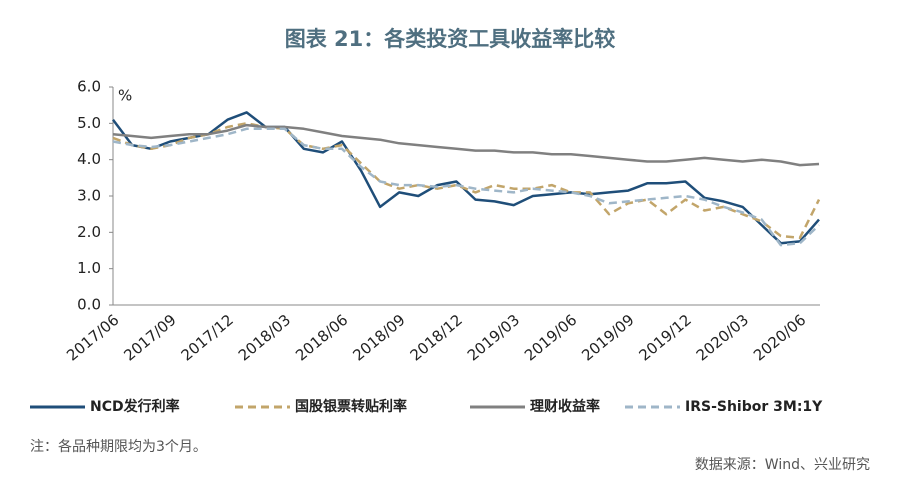  Describe the element at coordinates (436, 338) in the screenshot. I see `x-tick-label: 2018/12` at that location.